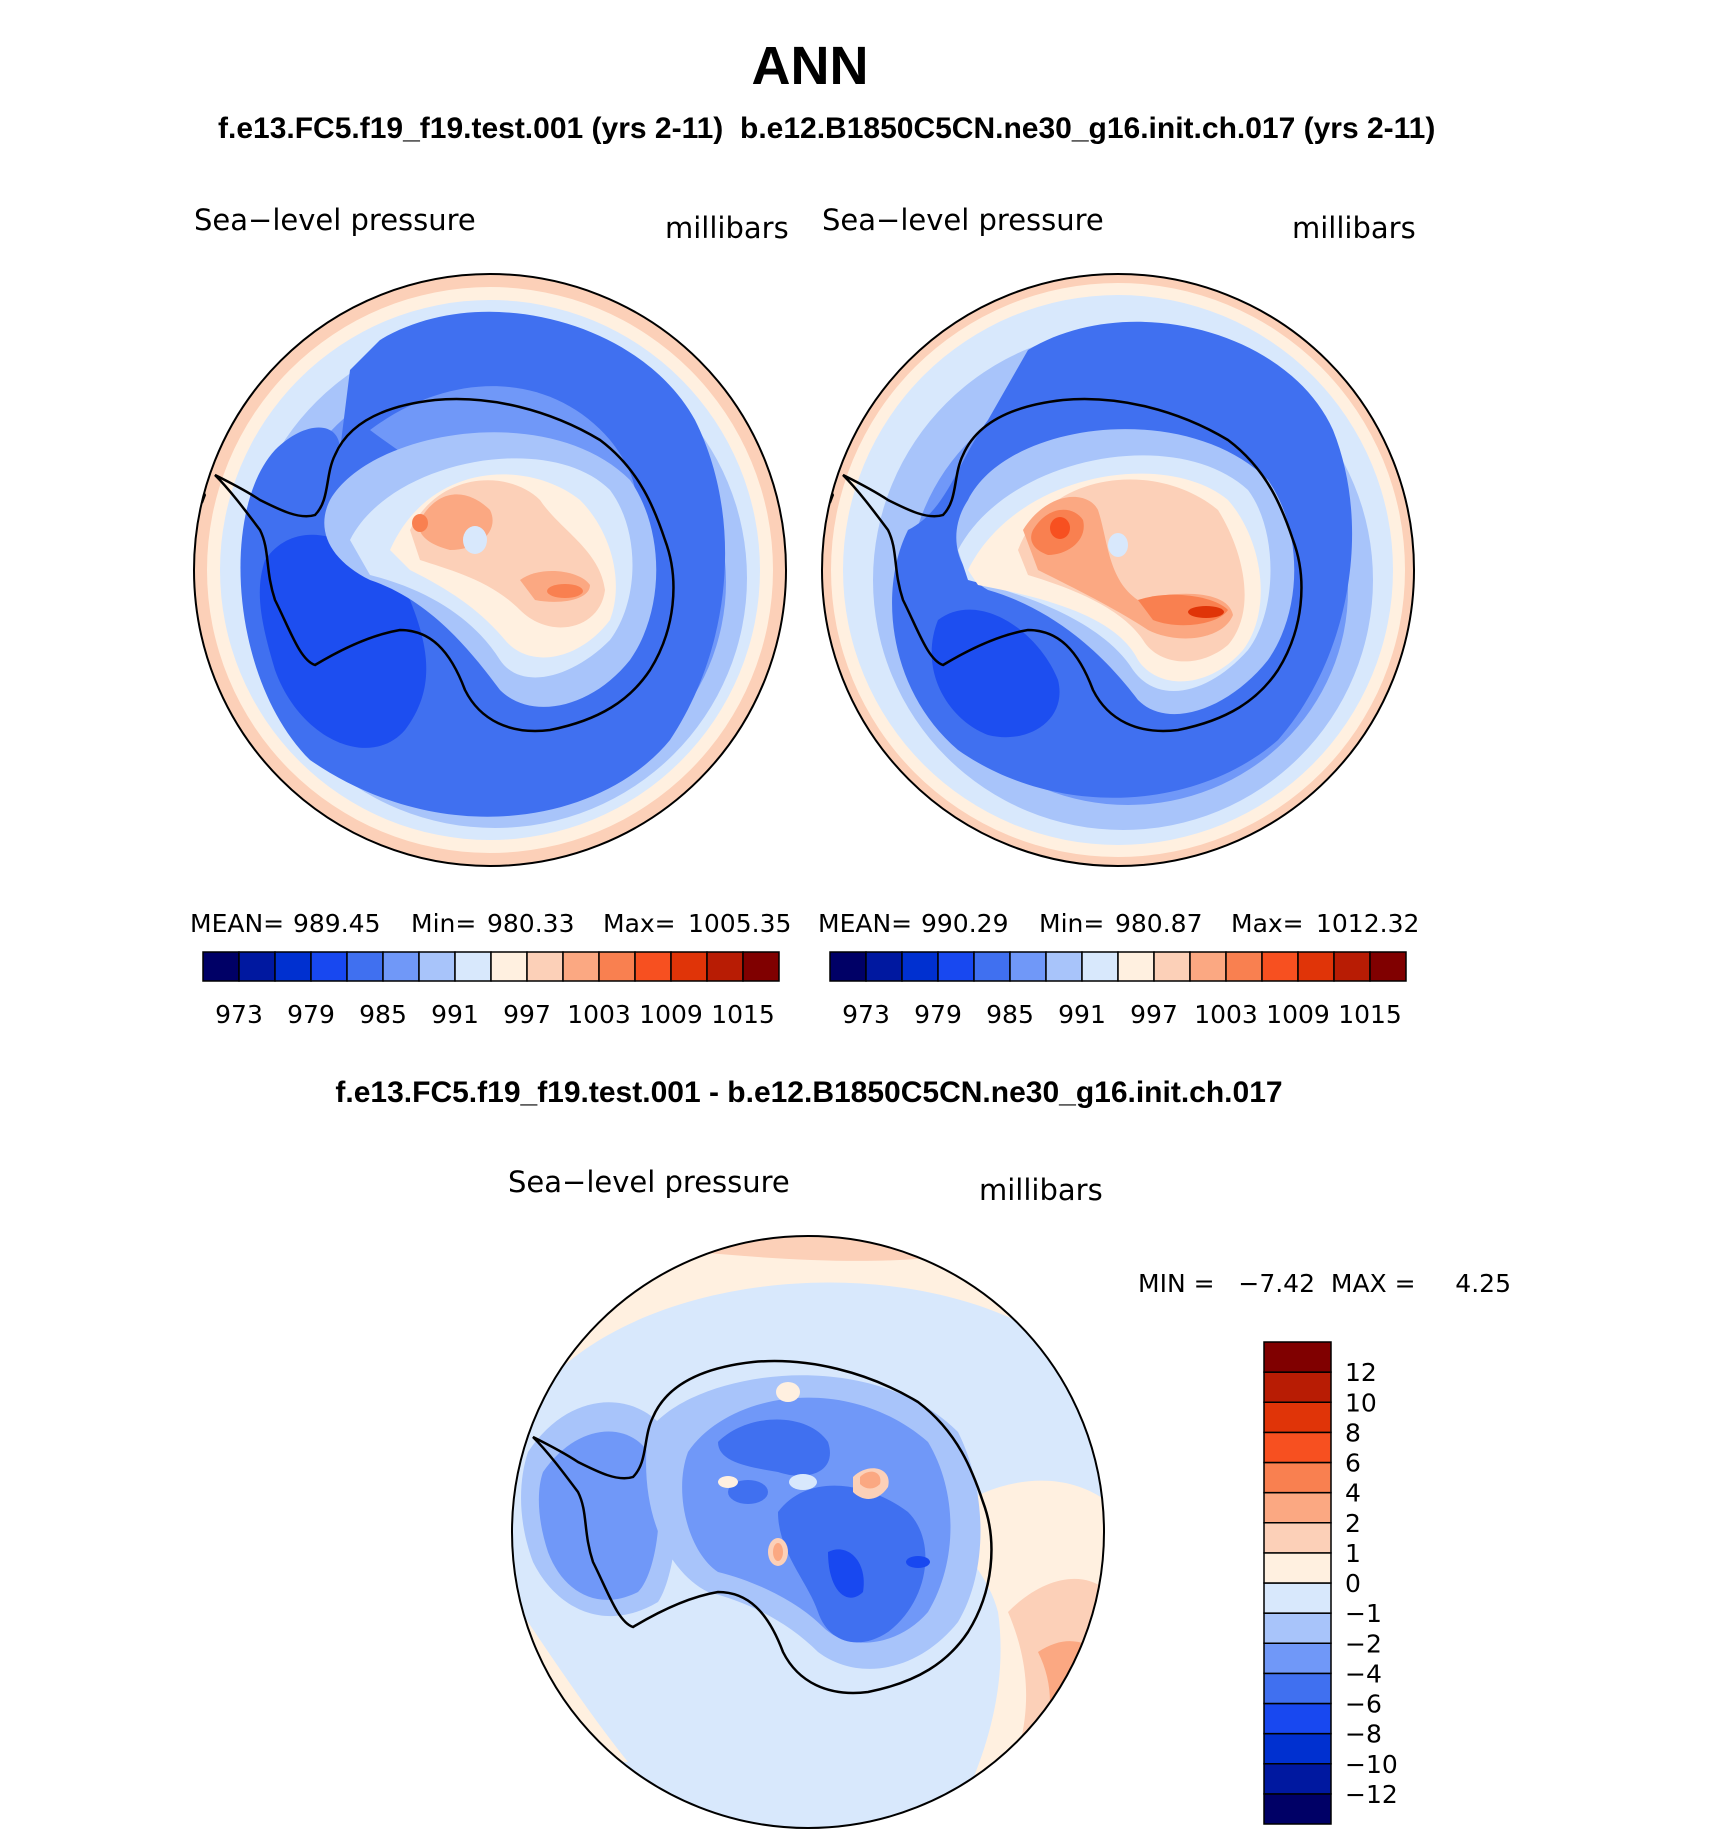 Image resolution: width=1710 pixels, height=1839 pixels. I want to click on panel-2-variable-label: Sea−level pressure, so click(963, 220).